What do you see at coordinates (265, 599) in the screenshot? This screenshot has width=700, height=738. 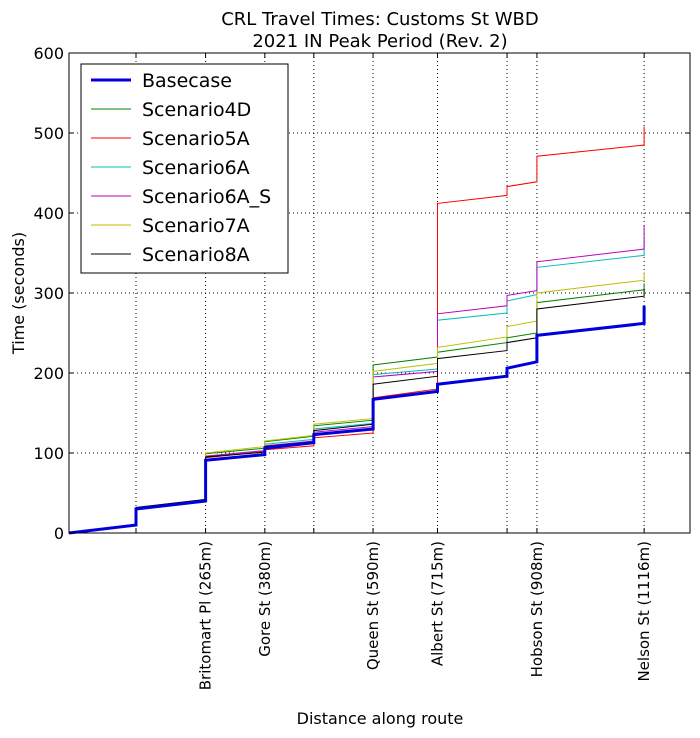 I see `x-tick-label: Gore St (380m)` at bounding box center [265, 599].